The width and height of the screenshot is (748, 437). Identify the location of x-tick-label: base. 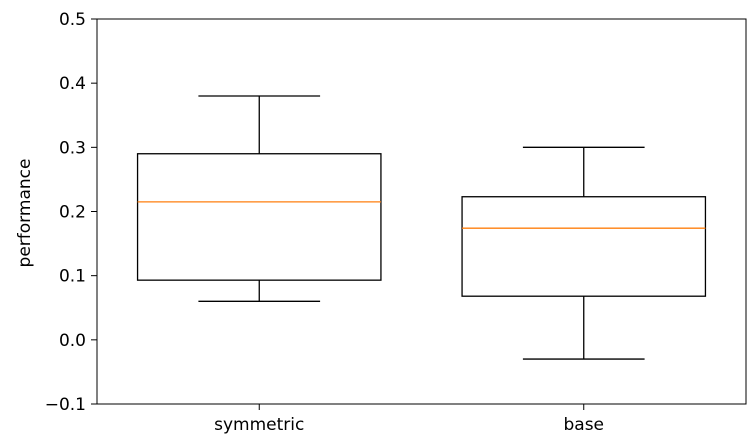
(583, 425).